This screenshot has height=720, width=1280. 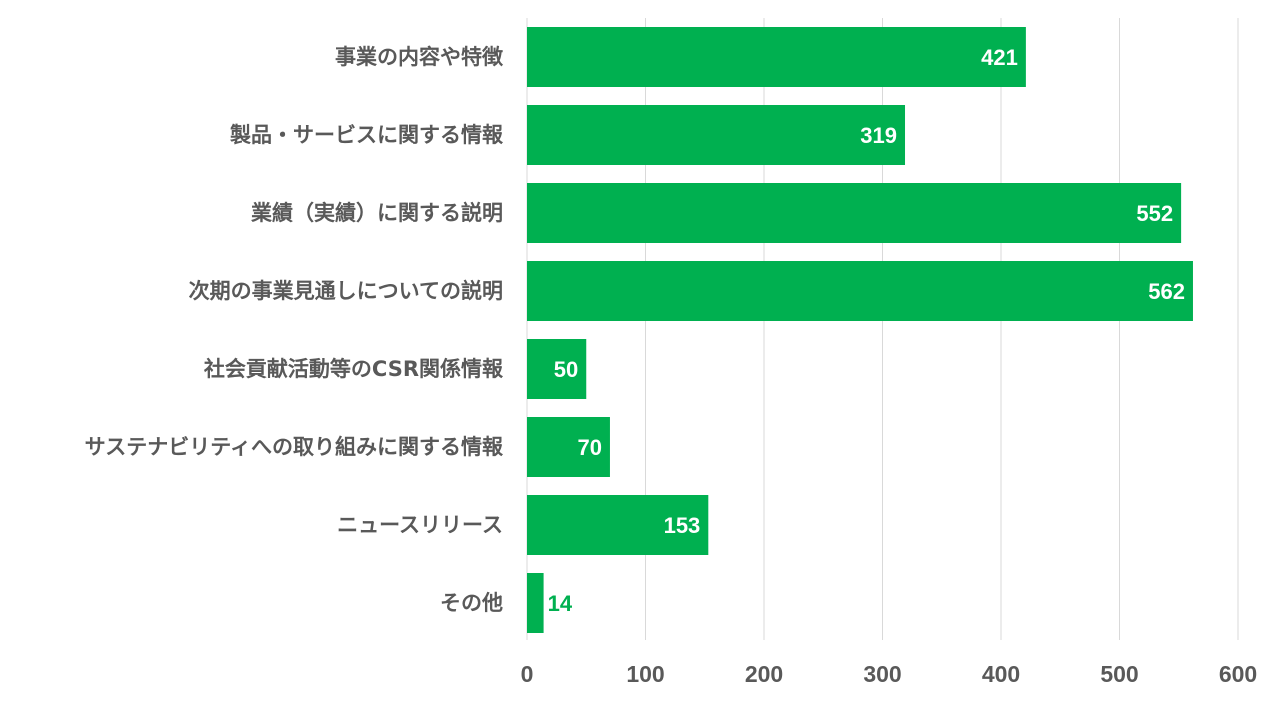 What do you see at coordinates (589, 447) in the screenshot?
I see `data-label: 70` at bounding box center [589, 447].